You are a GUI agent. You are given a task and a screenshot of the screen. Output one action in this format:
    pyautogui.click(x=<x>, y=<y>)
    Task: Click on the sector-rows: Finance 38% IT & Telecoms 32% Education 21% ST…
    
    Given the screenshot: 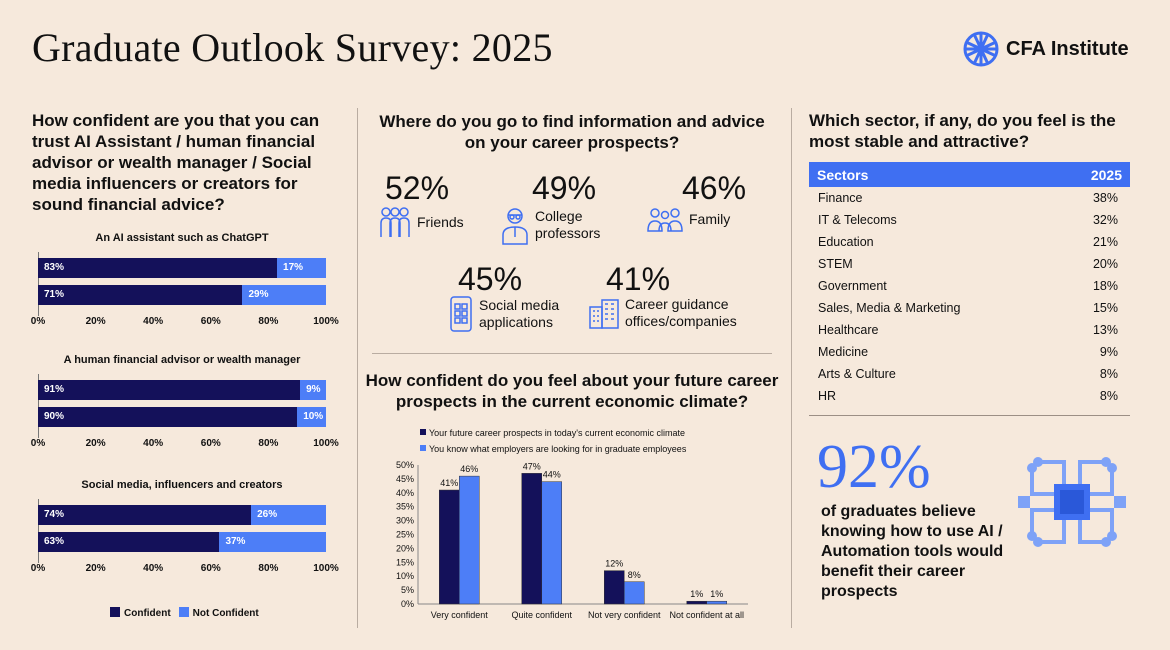 What is the action you would take?
    pyautogui.click(x=969, y=297)
    